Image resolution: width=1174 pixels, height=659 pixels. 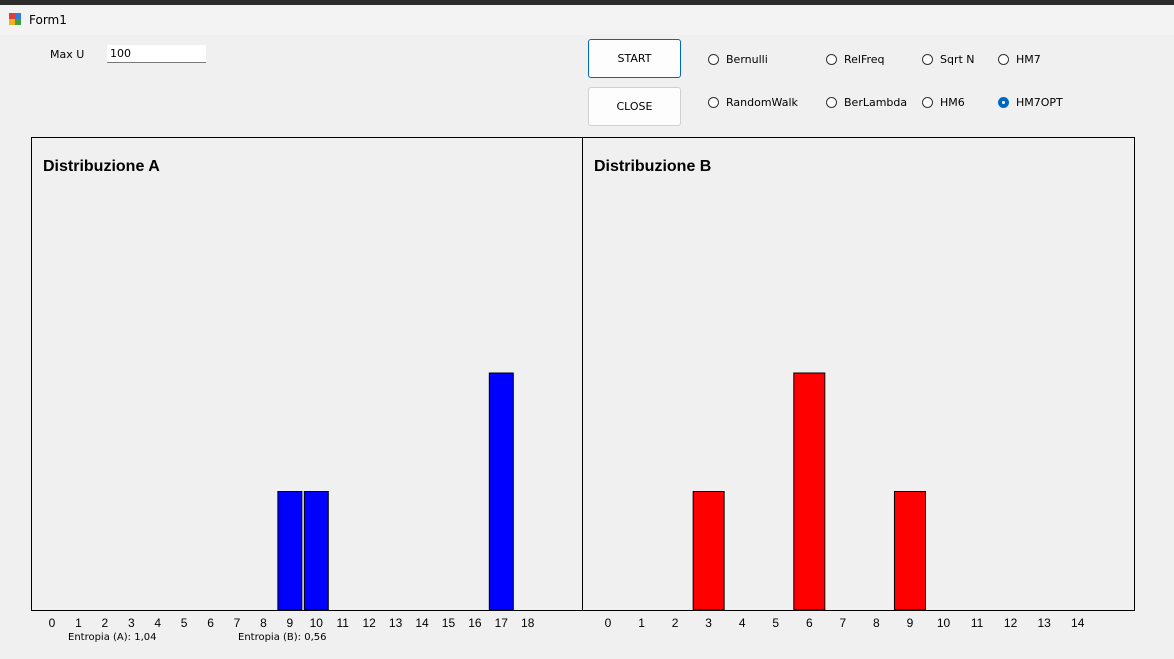 What do you see at coordinates (156, 54) in the screenshot?
I see `max-u-input: 100` at bounding box center [156, 54].